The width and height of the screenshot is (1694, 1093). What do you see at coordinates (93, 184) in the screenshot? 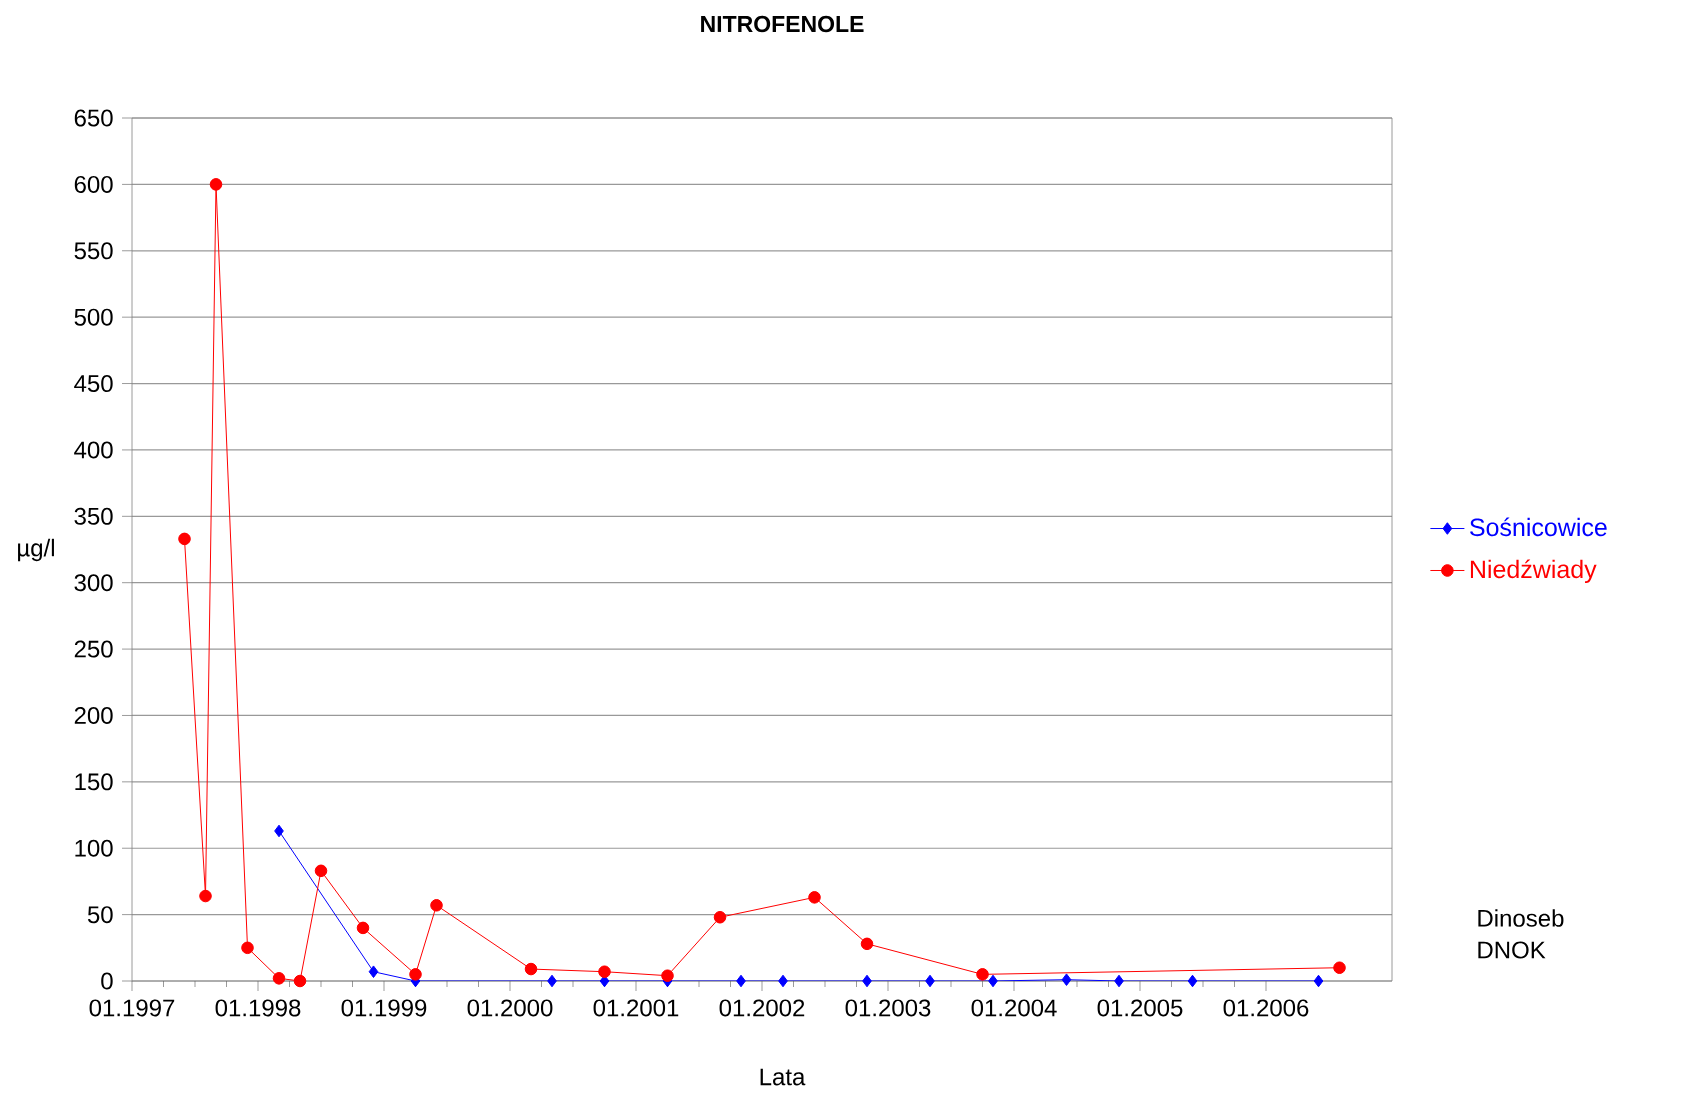
I see `y-tick-label: 600` at bounding box center [93, 184].